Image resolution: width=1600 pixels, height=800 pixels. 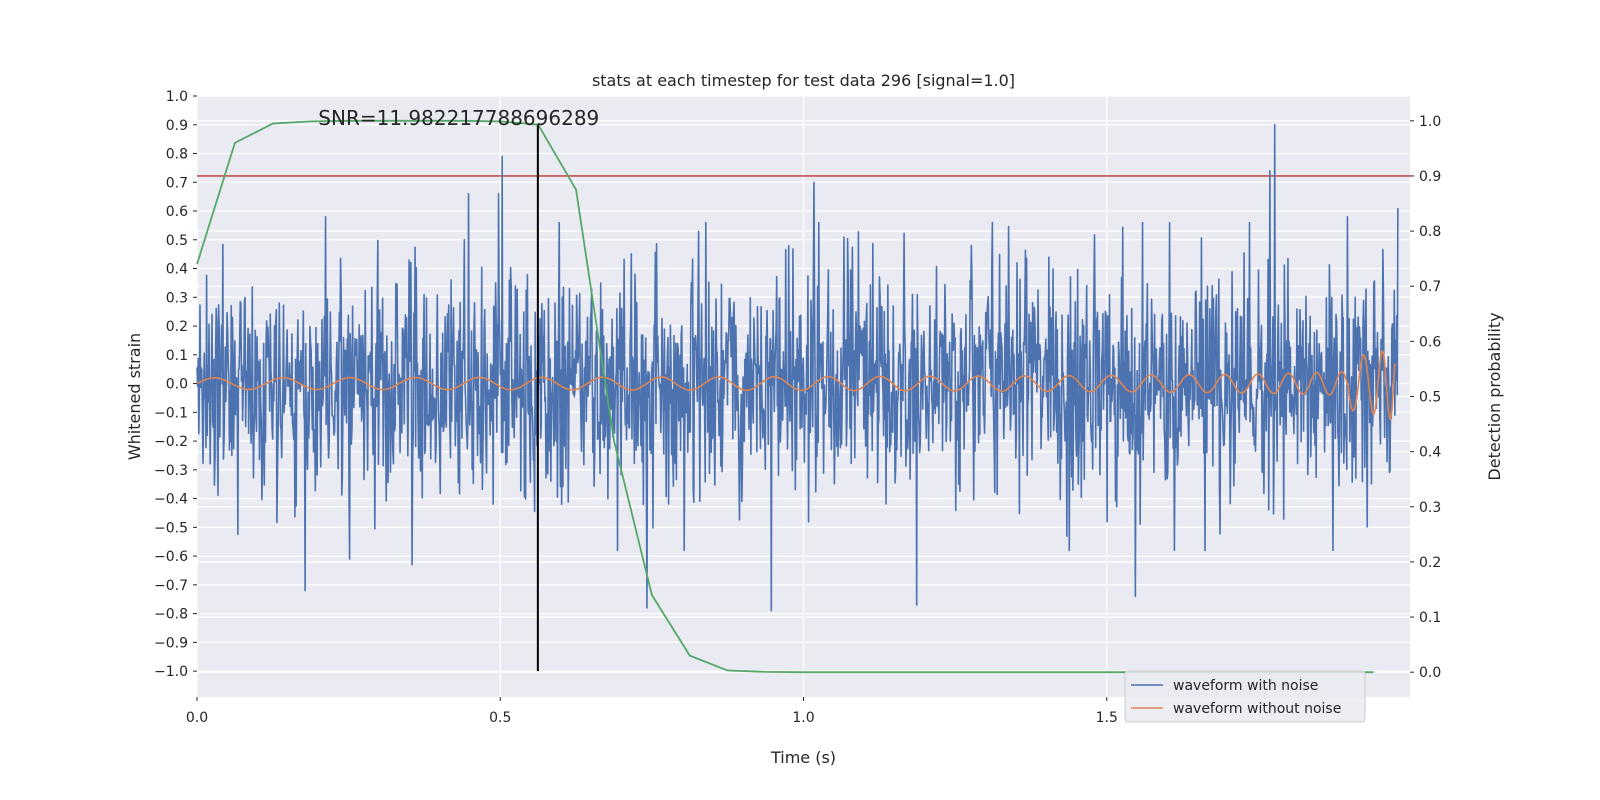 What do you see at coordinates (1245, 686) in the screenshot?
I see `legend-label-noise: waveform with noise` at bounding box center [1245, 686].